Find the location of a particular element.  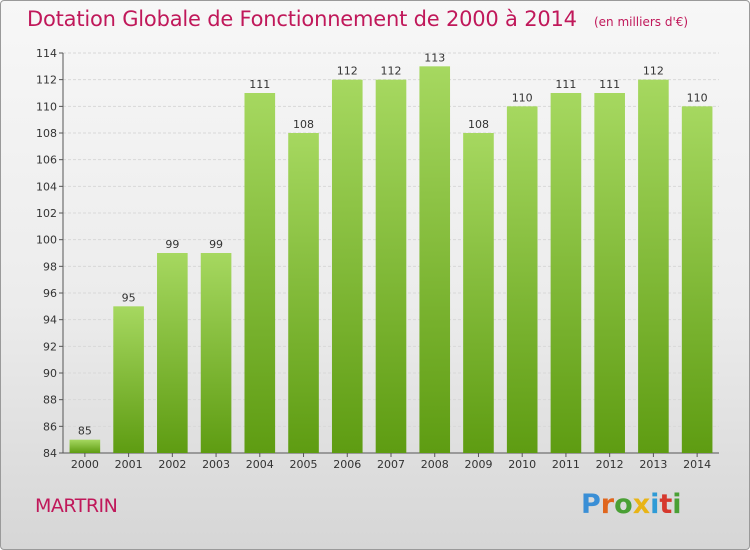

y-tick-label: 100 is located at coordinates (46, 240).